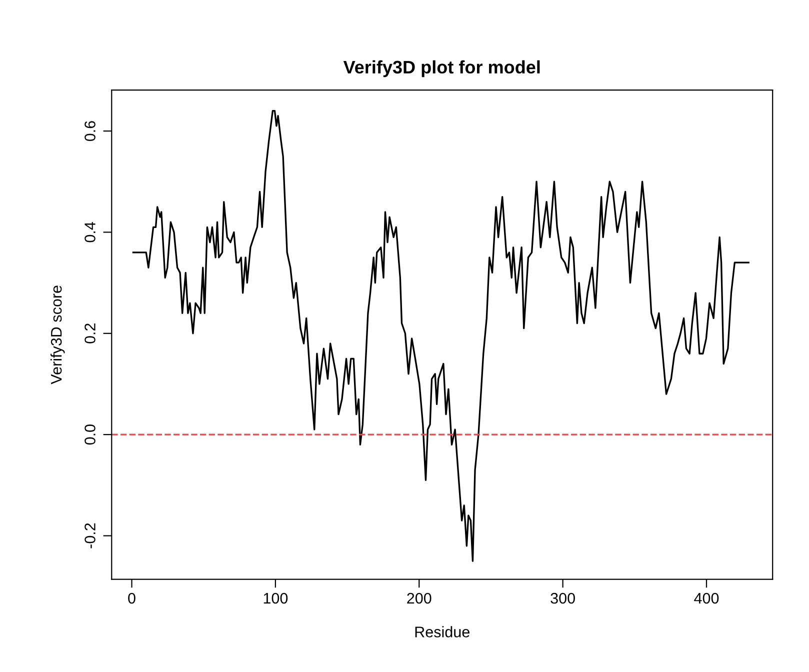 This screenshot has height=672, width=809. I want to click on chart-title: Verify3D plot for model, so click(441, 69).